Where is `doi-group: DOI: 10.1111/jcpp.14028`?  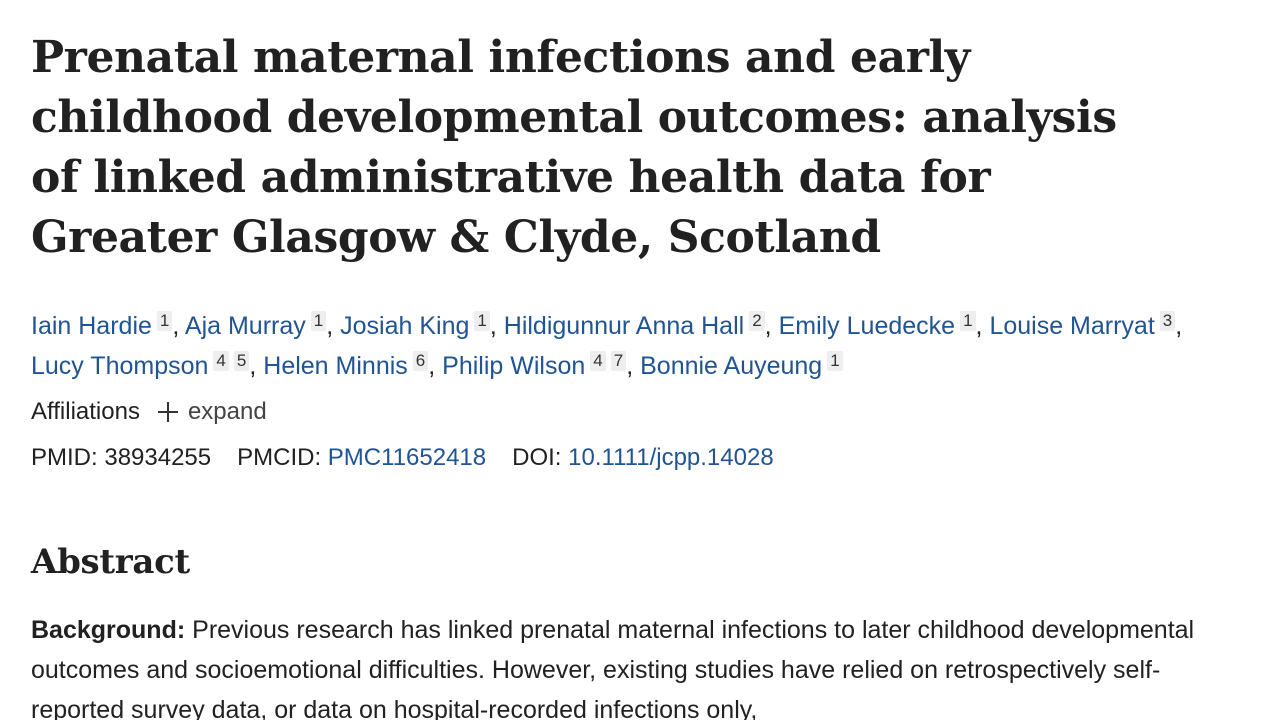 doi-group: DOI: 10.1111/jcpp.14028 is located at coordinates (643, 458).